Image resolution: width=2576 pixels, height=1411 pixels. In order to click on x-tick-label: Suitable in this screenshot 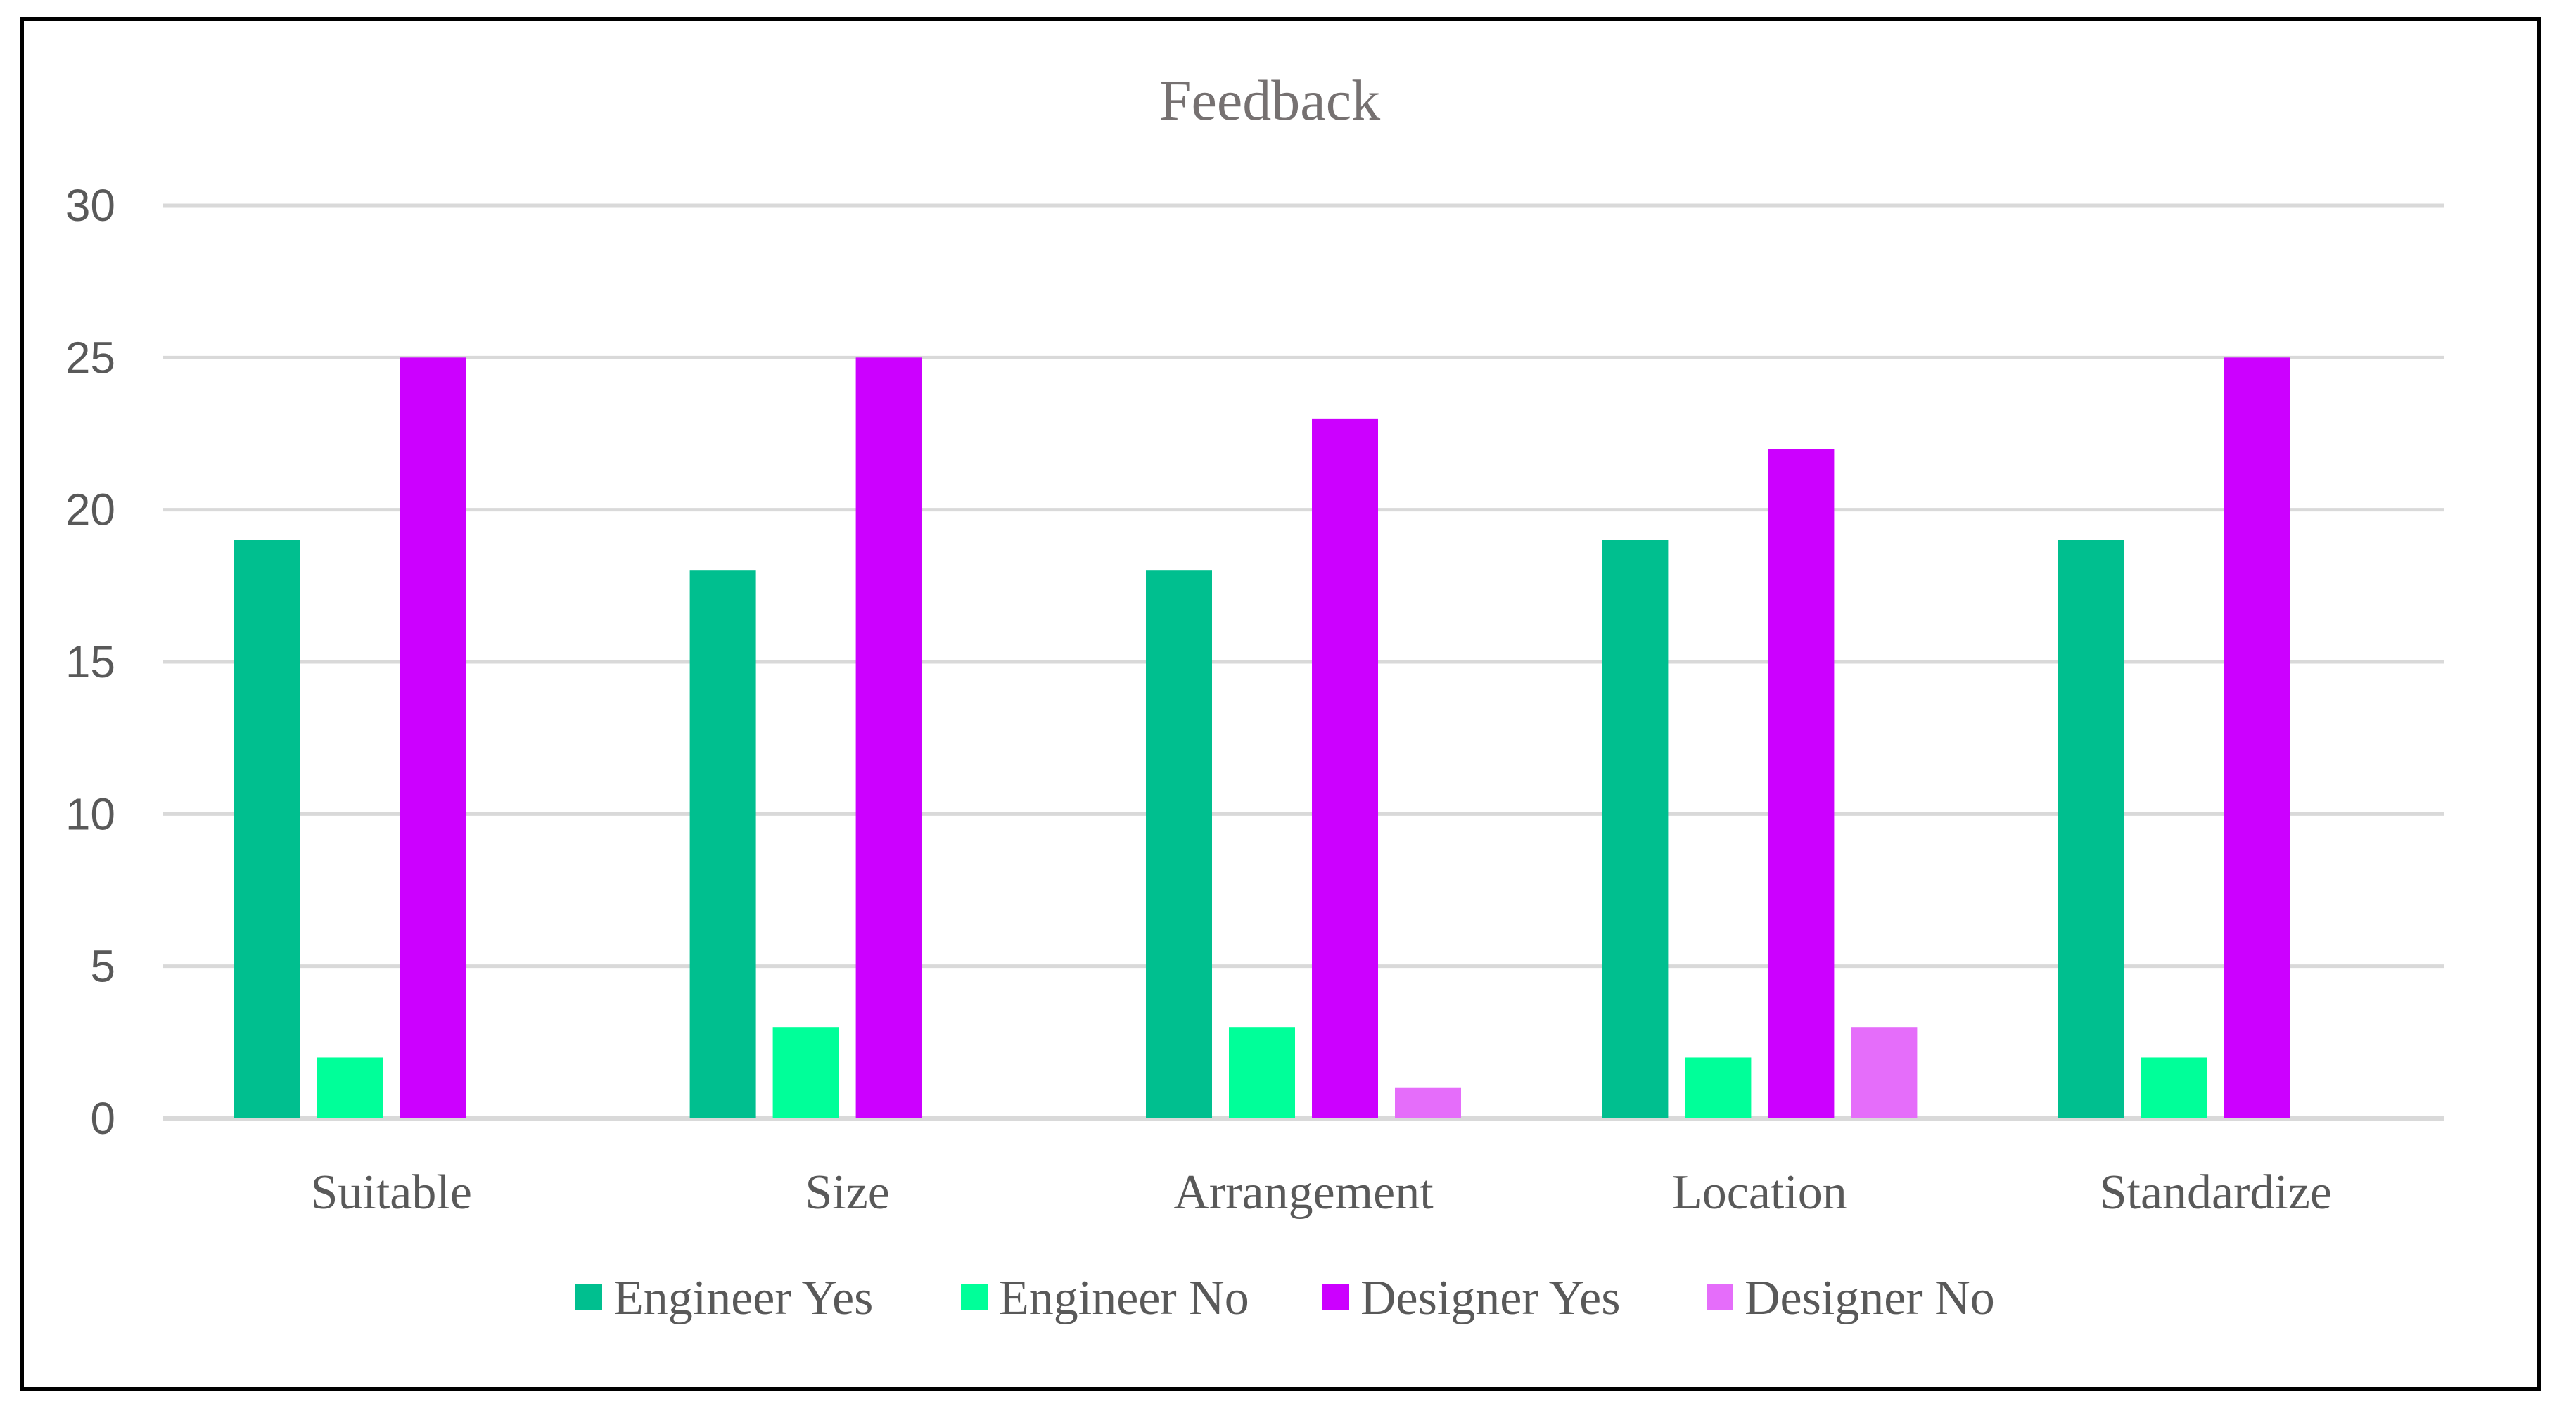, I will do `click(390, 1193)`.